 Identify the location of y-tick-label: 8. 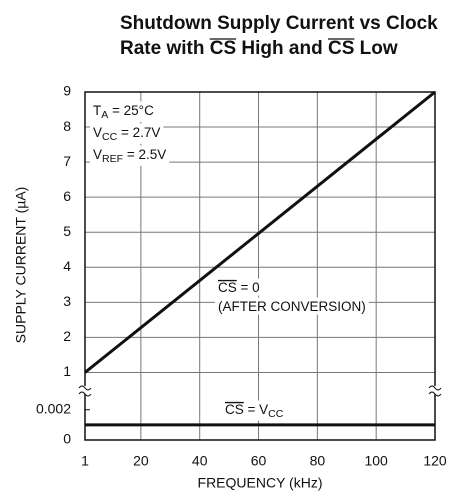
(67, 126).